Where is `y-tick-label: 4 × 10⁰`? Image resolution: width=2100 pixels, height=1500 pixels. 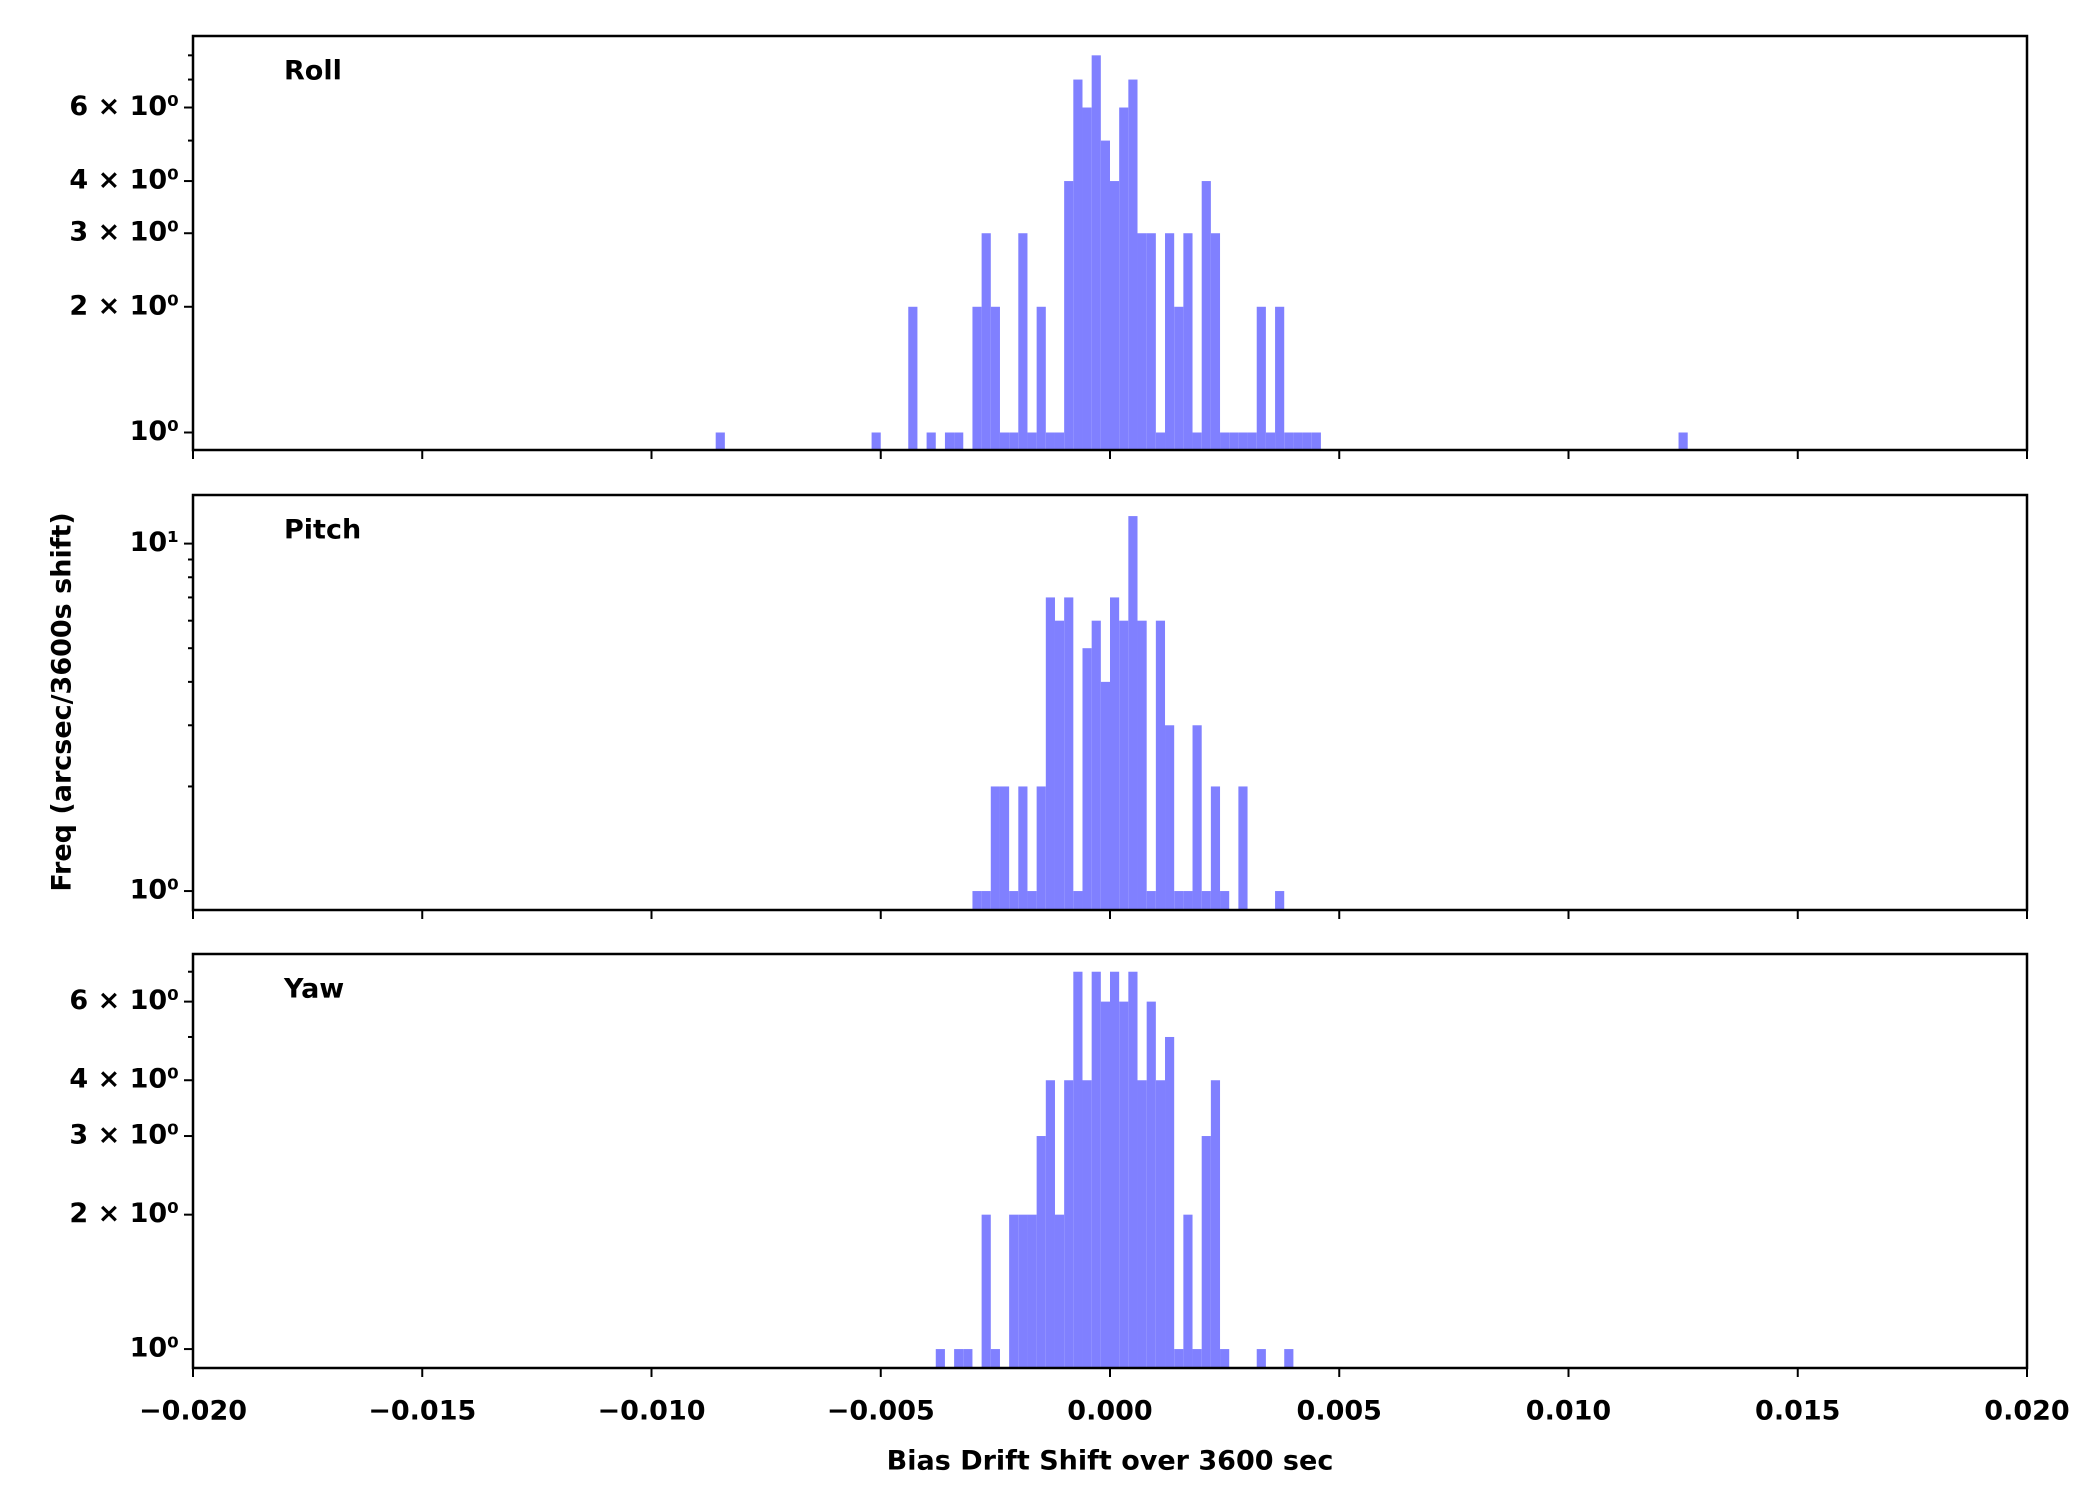 y-tick-label: 4 × 10⁰ is located at coordinates (124, 180).